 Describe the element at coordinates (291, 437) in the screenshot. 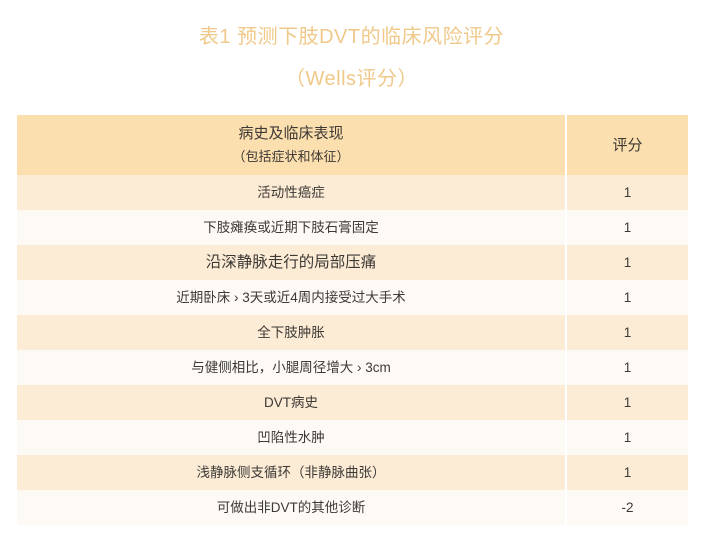

I see `cell-description: 凹陷性水肿` at that location.